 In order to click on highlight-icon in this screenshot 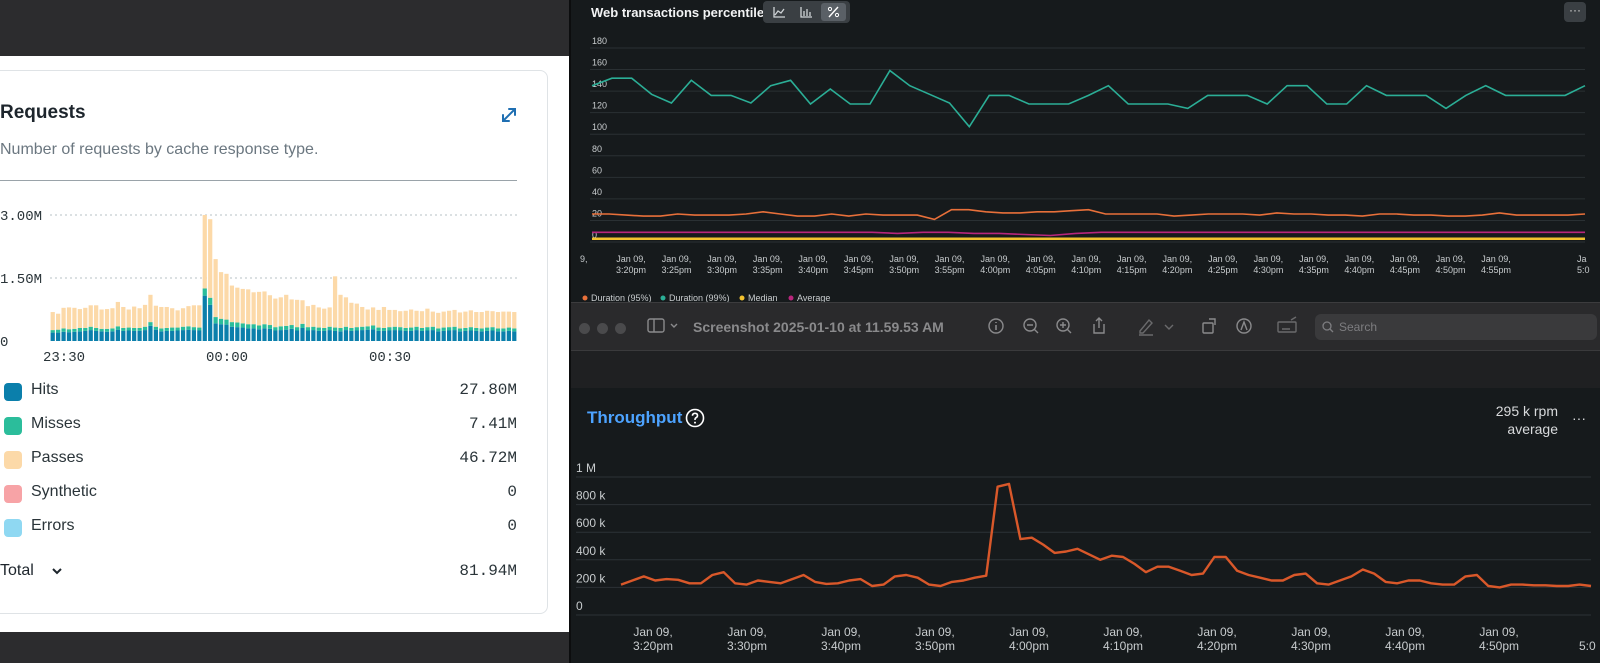, I will do `click(1244, 326)`.